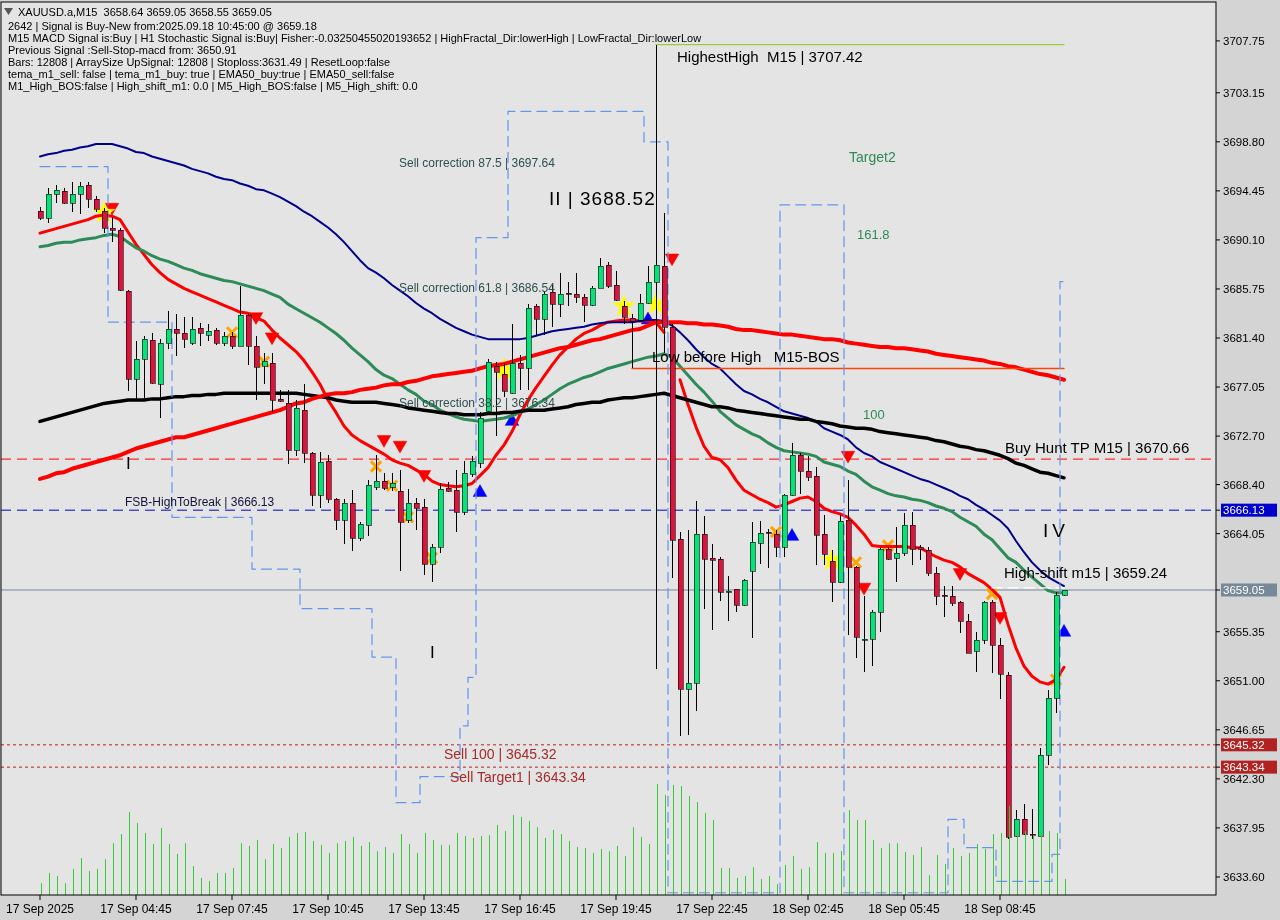 The width and height of the screenshot is (1280, 920). Describe the element at coordinates (1244, 484) in the screenshot. I see `y-tick-label: 3668.40` at that location.